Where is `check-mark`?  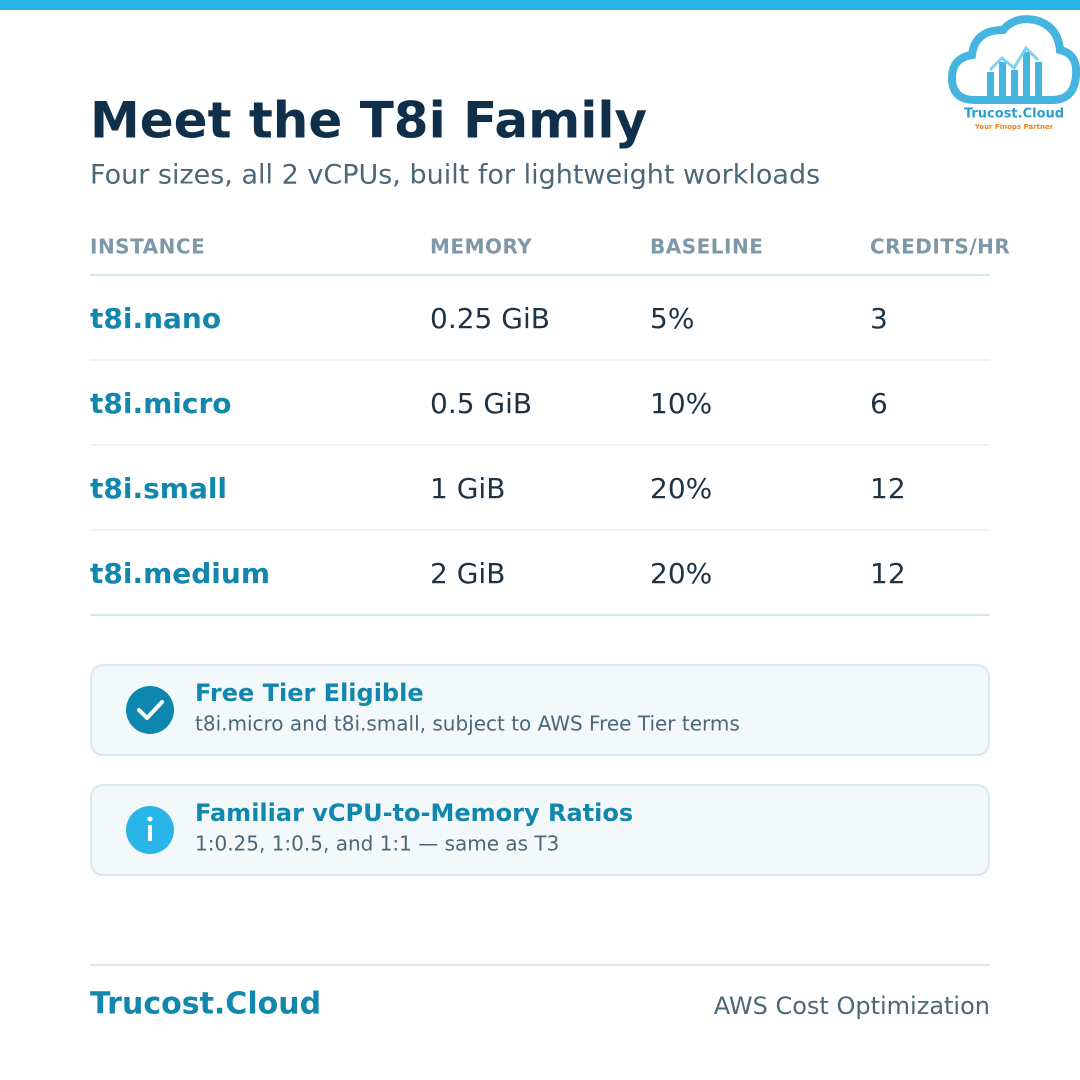
check-mark is located at coordinates (150, 710).